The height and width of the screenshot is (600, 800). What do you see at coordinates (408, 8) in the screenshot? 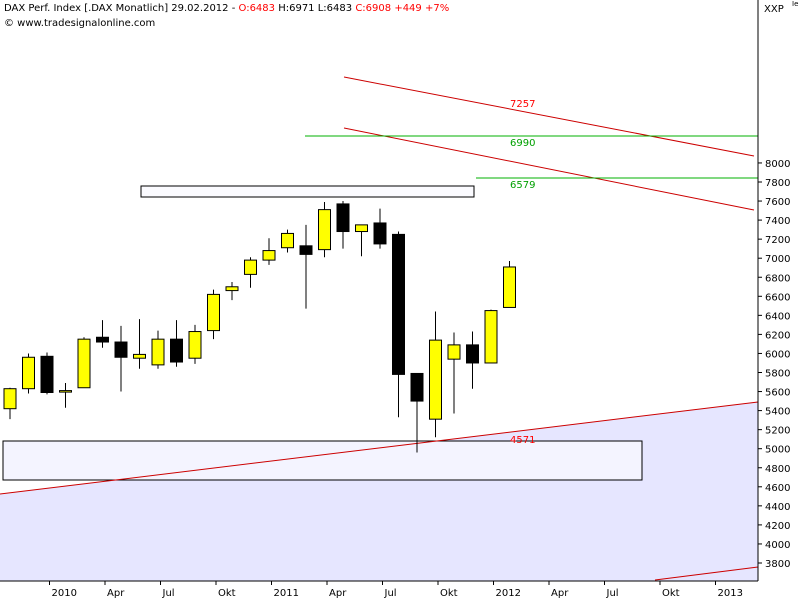
I see `header-change: +449` at bounding box center [408, 8].